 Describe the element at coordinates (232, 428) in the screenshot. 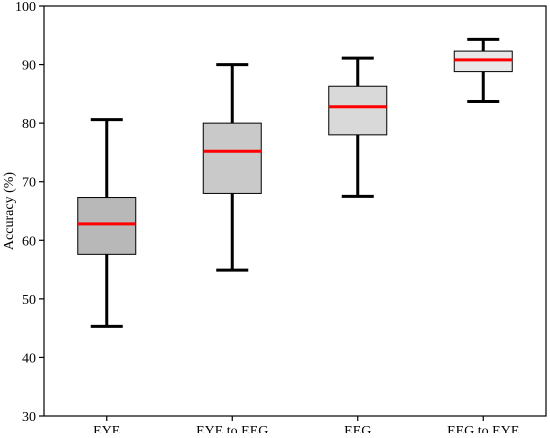

I see `x-tick-label: EYE to EEG` at that location.